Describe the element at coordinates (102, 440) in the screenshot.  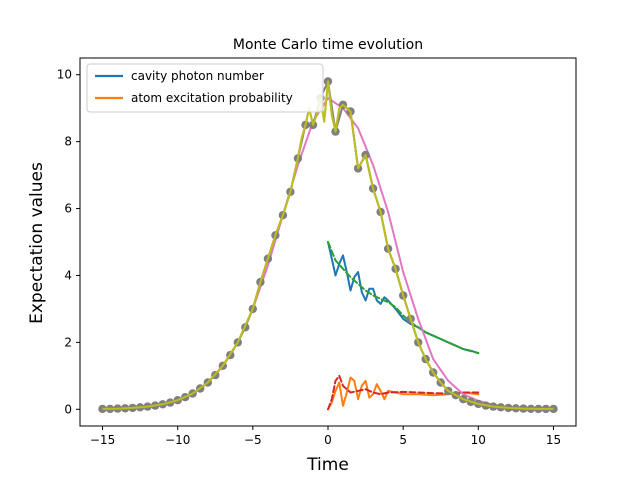
I see `x-tick-label: −15` at that location.